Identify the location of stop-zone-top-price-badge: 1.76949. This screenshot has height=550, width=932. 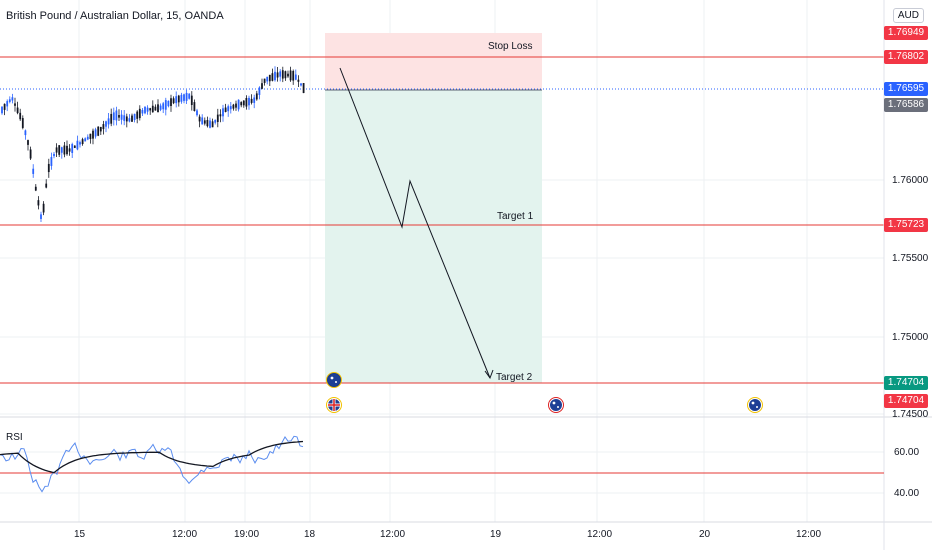
(906, 33).